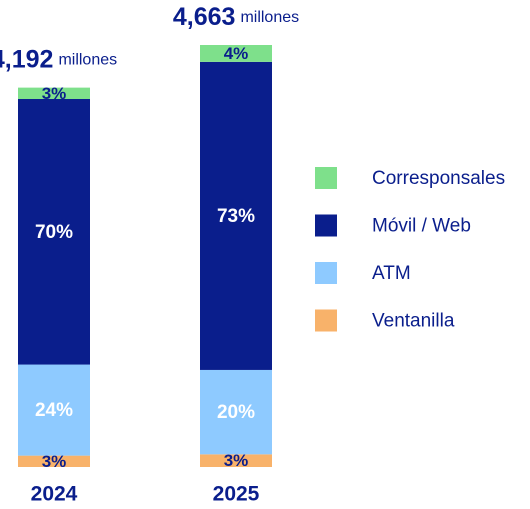 This screenshot has height=509, width=530. I want to click on legend-label: Ventanilla, so click(413, 321).